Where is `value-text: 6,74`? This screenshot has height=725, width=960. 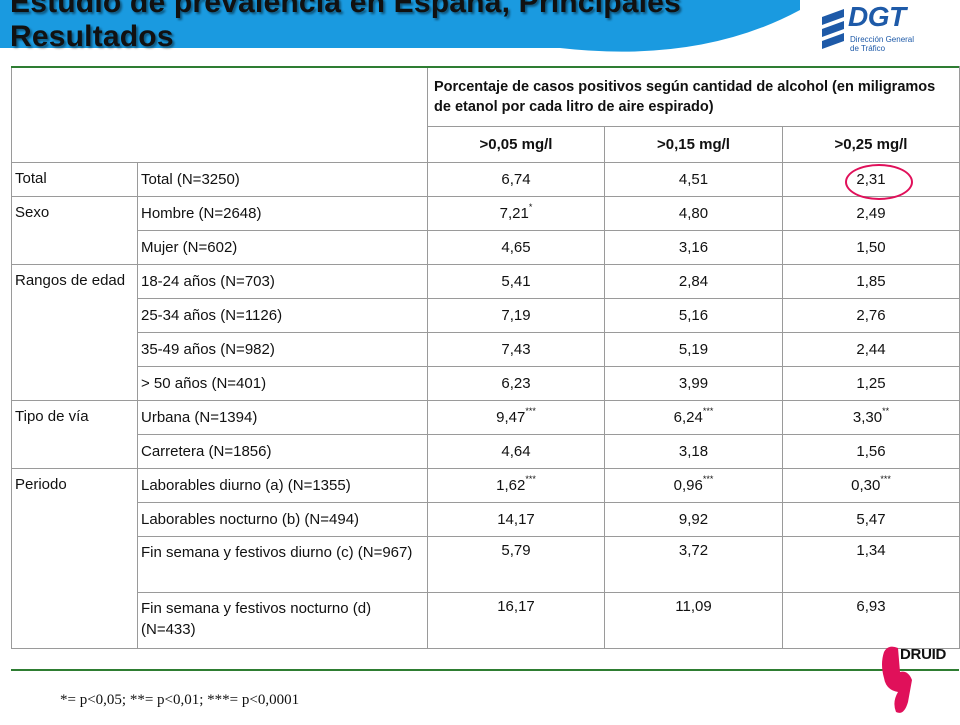 value-text: 6,74 is located at coordinates (516, 179).